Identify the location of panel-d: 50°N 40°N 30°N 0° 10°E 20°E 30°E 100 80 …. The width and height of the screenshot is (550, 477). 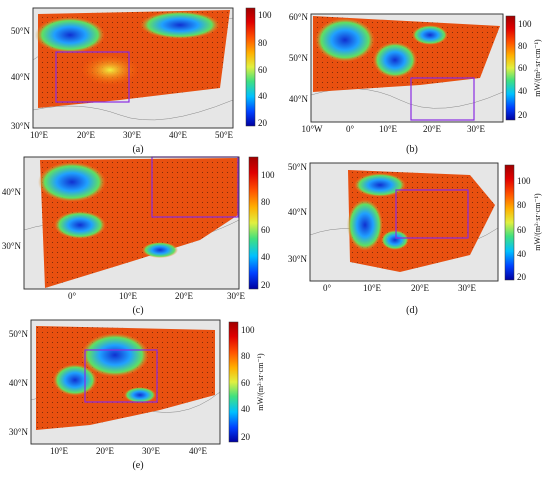
(415, 239).